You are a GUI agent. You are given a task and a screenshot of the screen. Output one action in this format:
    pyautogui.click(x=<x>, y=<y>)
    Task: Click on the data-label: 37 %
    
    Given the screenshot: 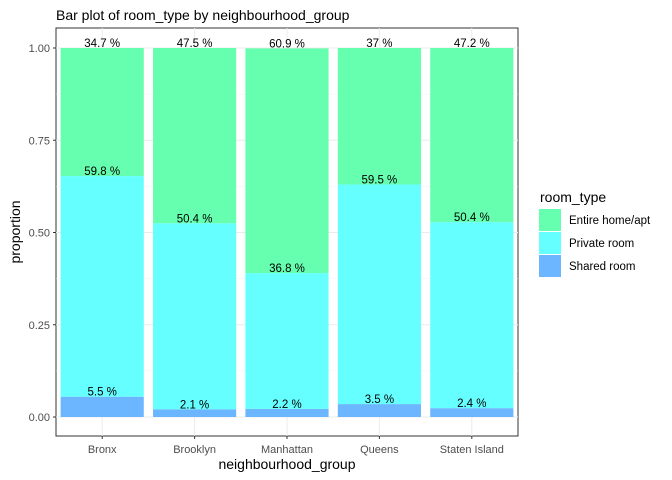 What is the action you would take?
    pyautogui.click(x=379, y=44)
    